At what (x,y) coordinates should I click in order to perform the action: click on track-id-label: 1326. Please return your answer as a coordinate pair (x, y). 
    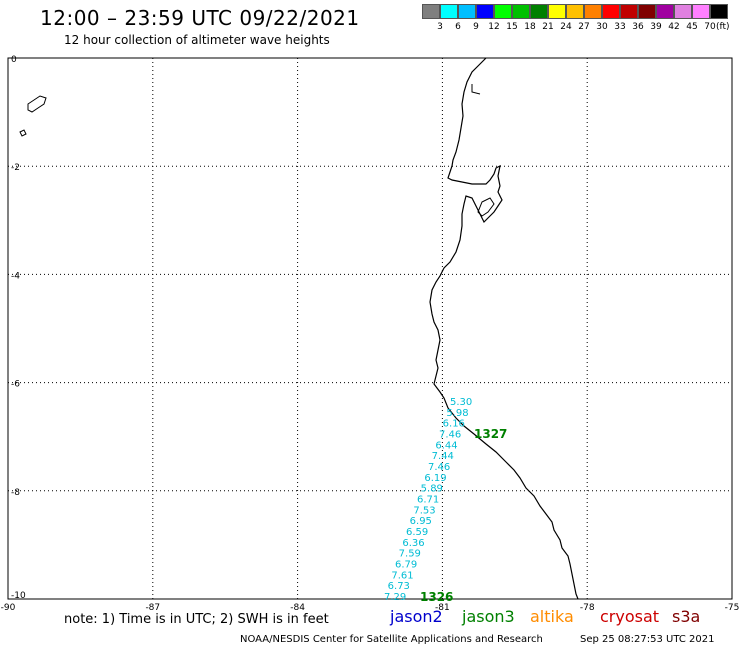
    Looking at the image, I should click on (436, 597).